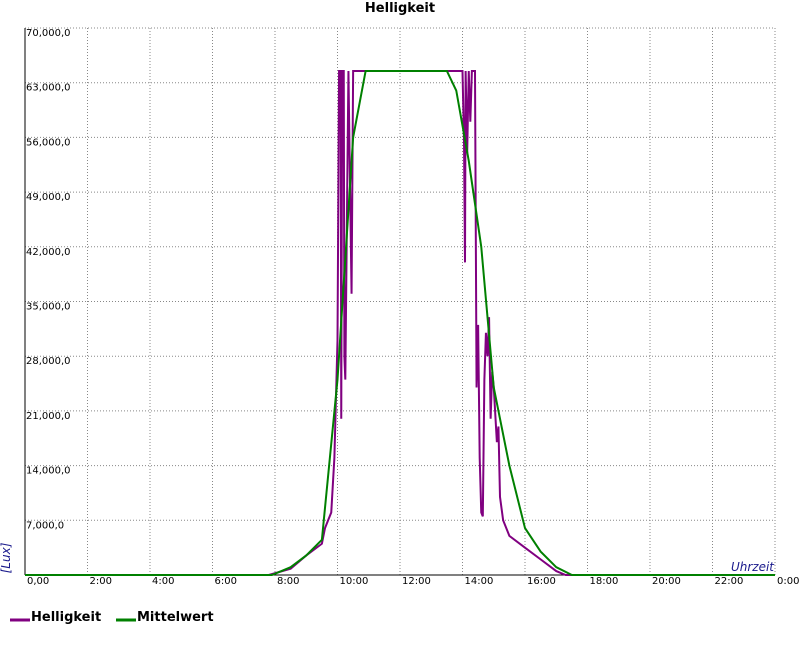 Image resolution: width=800 pixels, height=650 pixels. I want to click on x-tick-label: 10:00, so click(354, 581).